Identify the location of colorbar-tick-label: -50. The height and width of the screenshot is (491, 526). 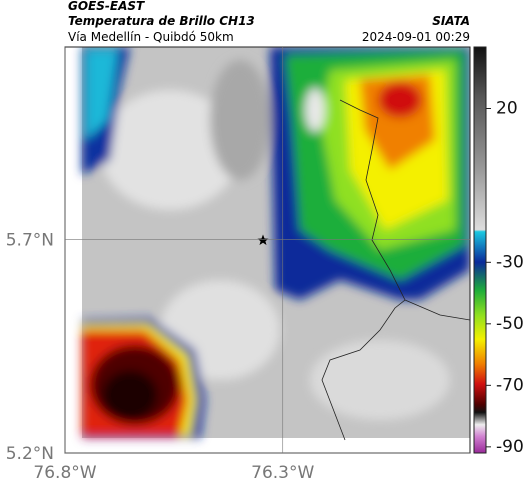
(510, 324).